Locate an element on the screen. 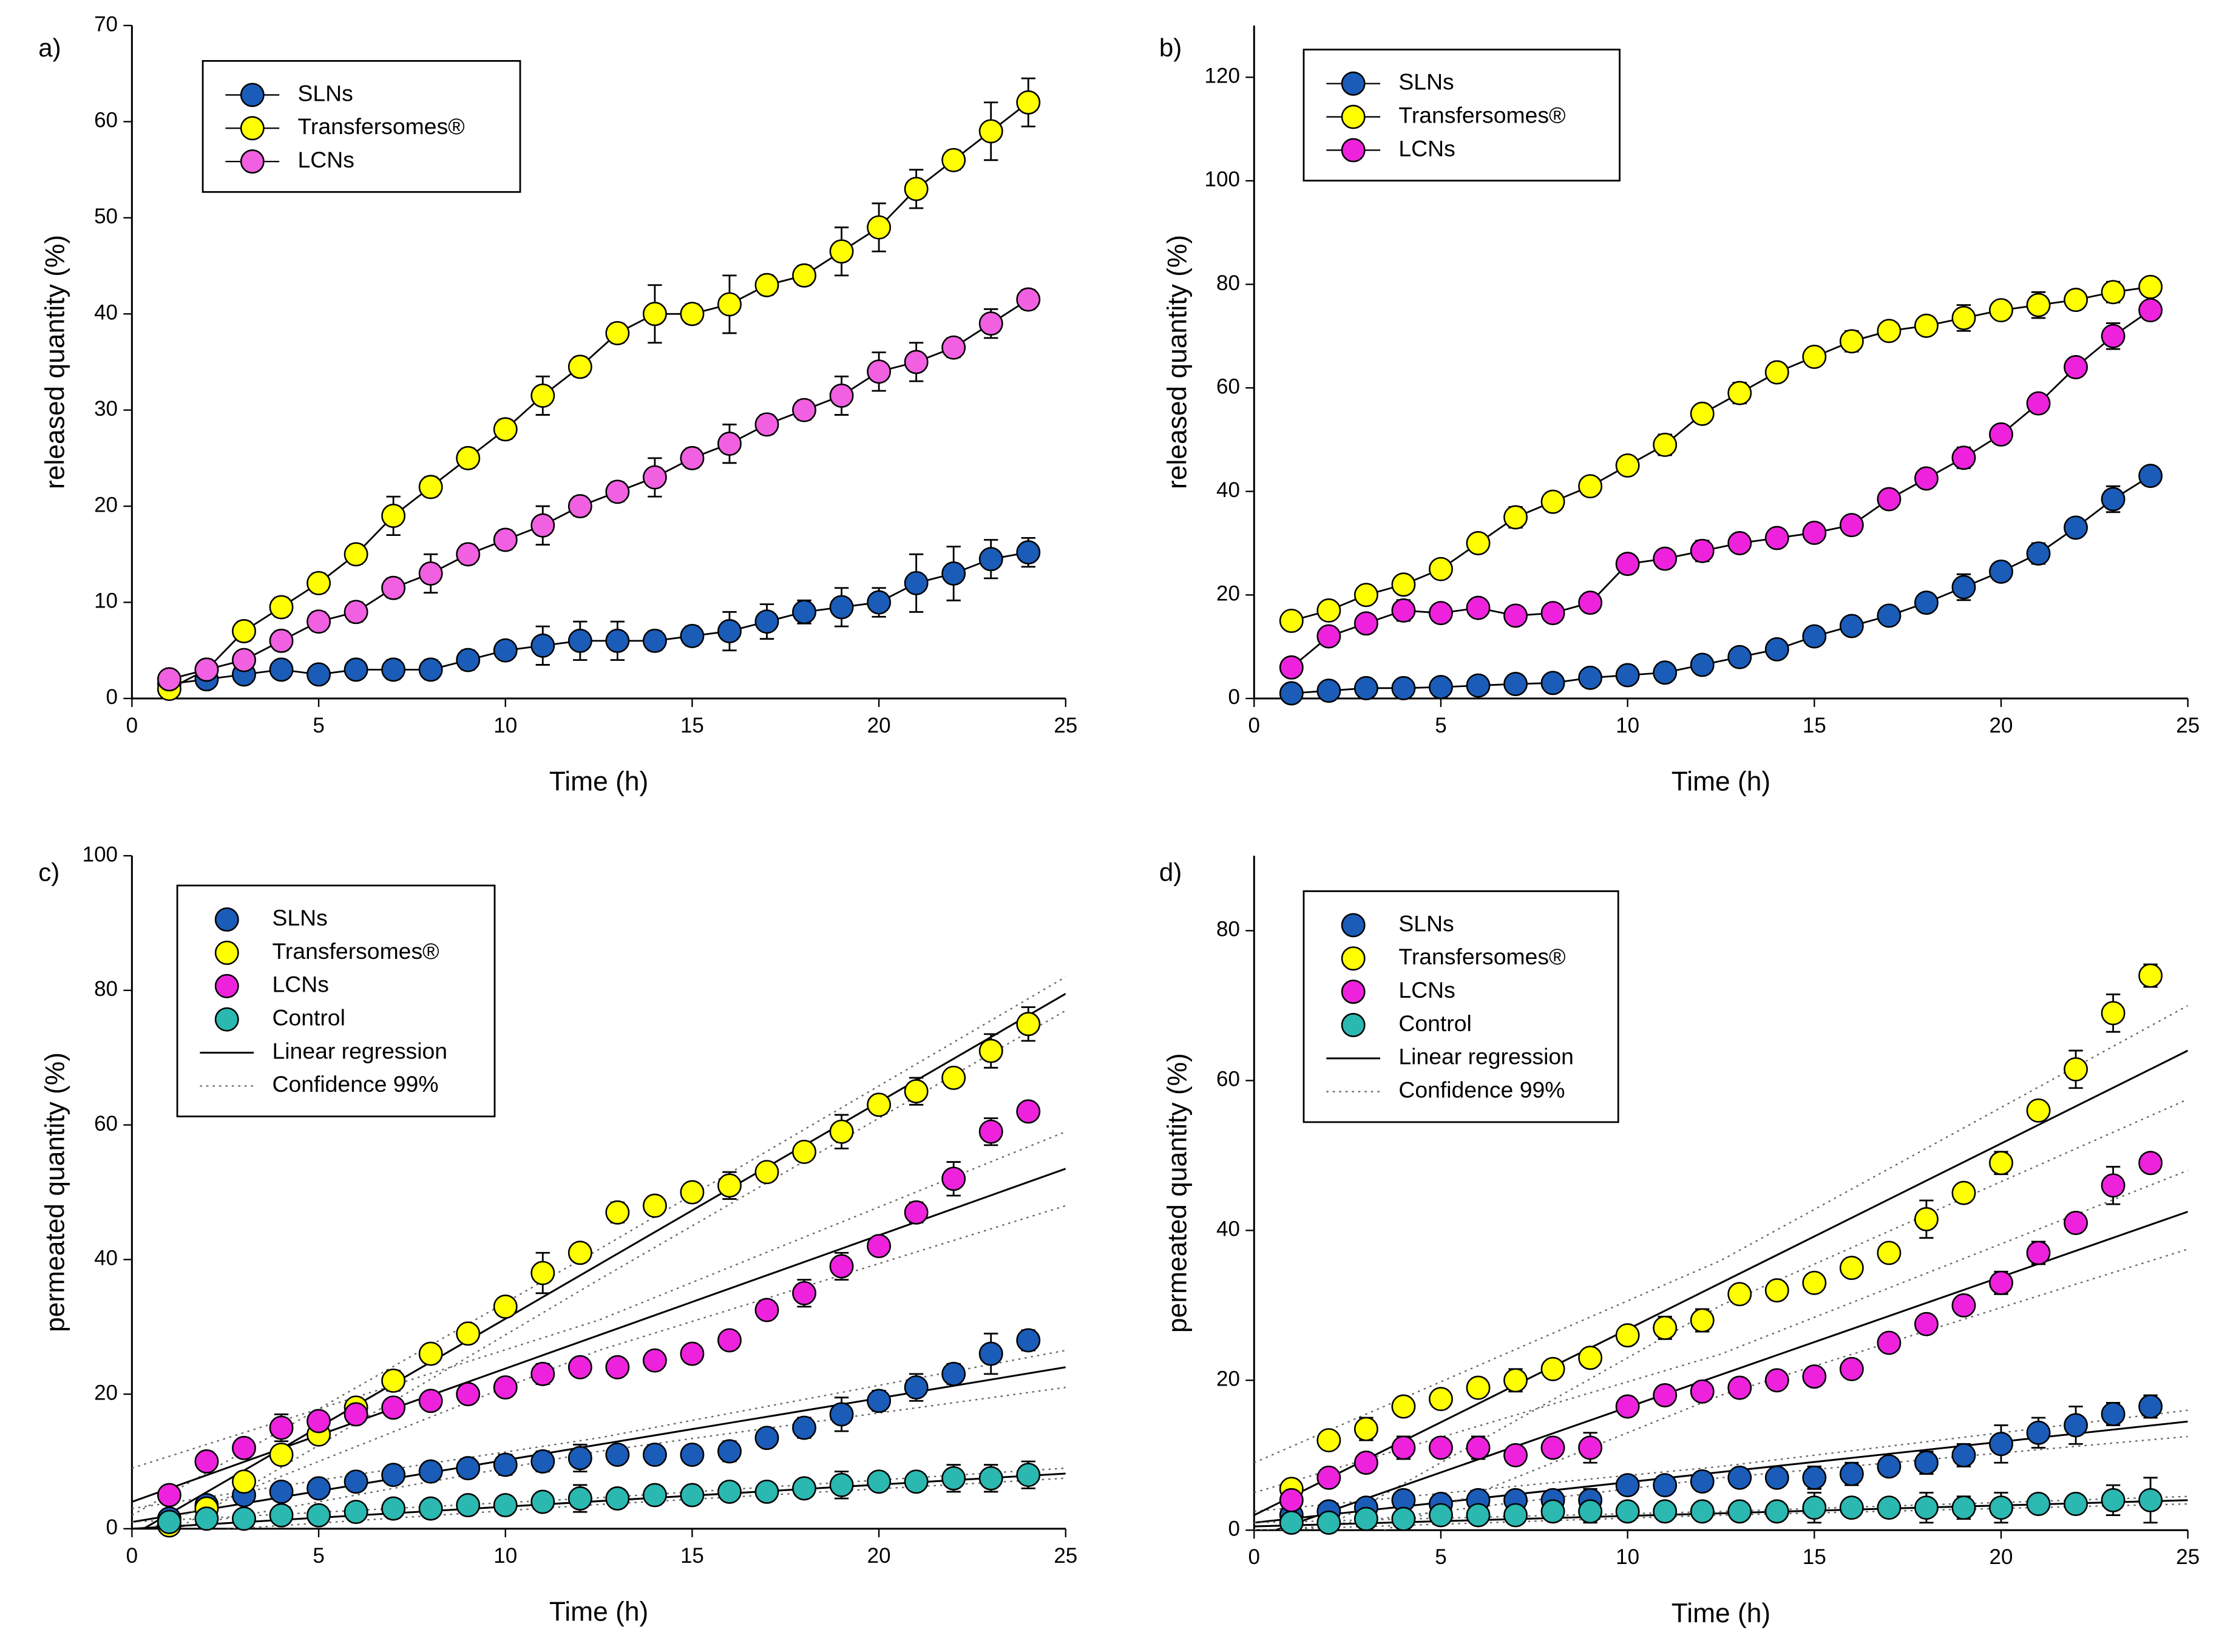 Image resolution: width=2222 pixels, height=1652 pixels. x-tick-label: 15 is located at coordinates (1814, 725).